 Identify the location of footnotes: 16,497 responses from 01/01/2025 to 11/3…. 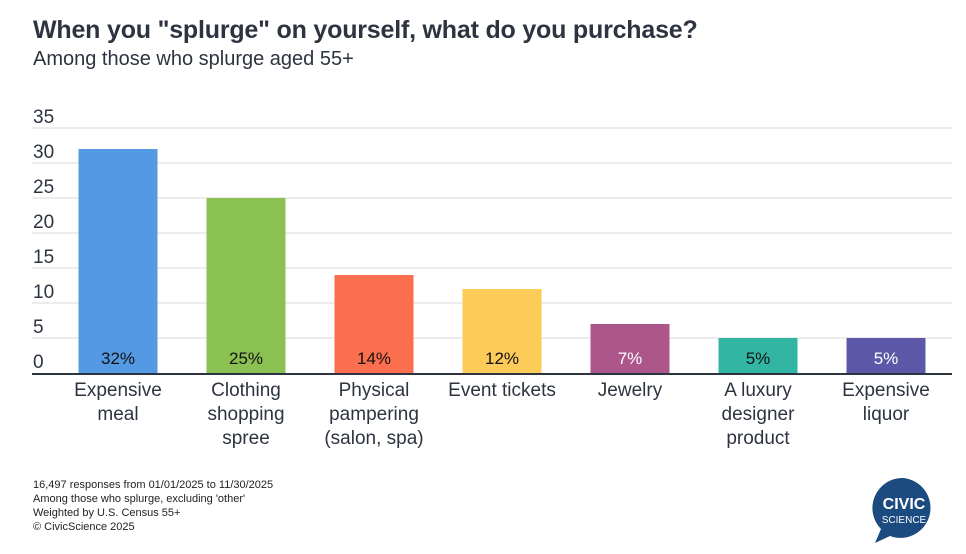
(153, 506).